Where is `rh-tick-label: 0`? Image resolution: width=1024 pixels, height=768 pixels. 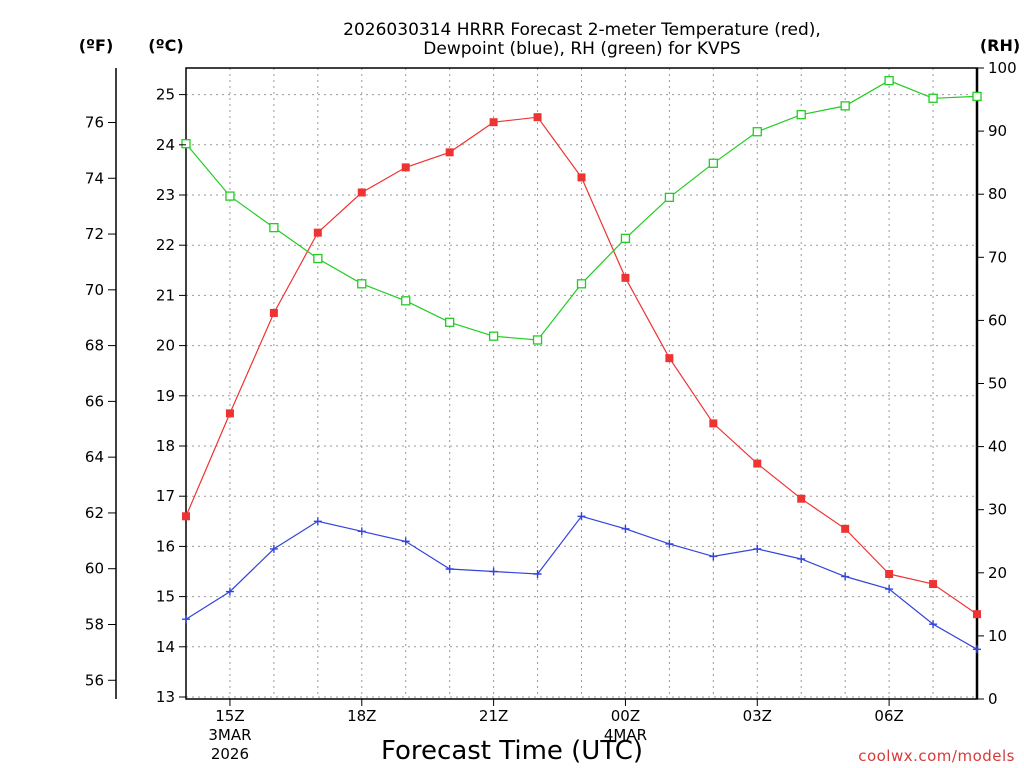 rh-tick-label: 0 is located at coordinates (993, 699).